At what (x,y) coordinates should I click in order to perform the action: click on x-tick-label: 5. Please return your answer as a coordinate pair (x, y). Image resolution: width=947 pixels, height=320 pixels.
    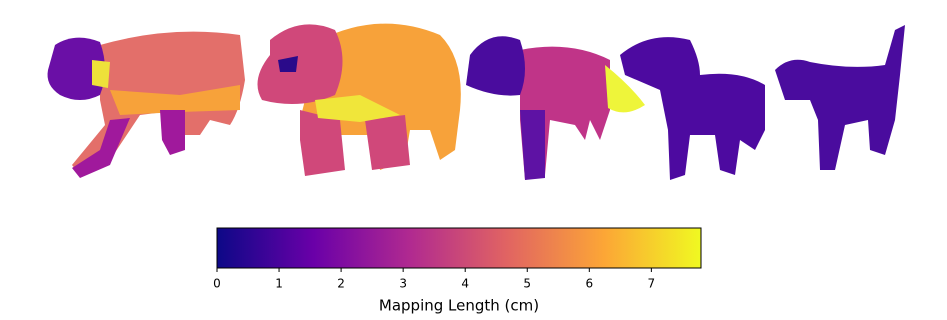
    Looking at the image, I should click on (527, 284).